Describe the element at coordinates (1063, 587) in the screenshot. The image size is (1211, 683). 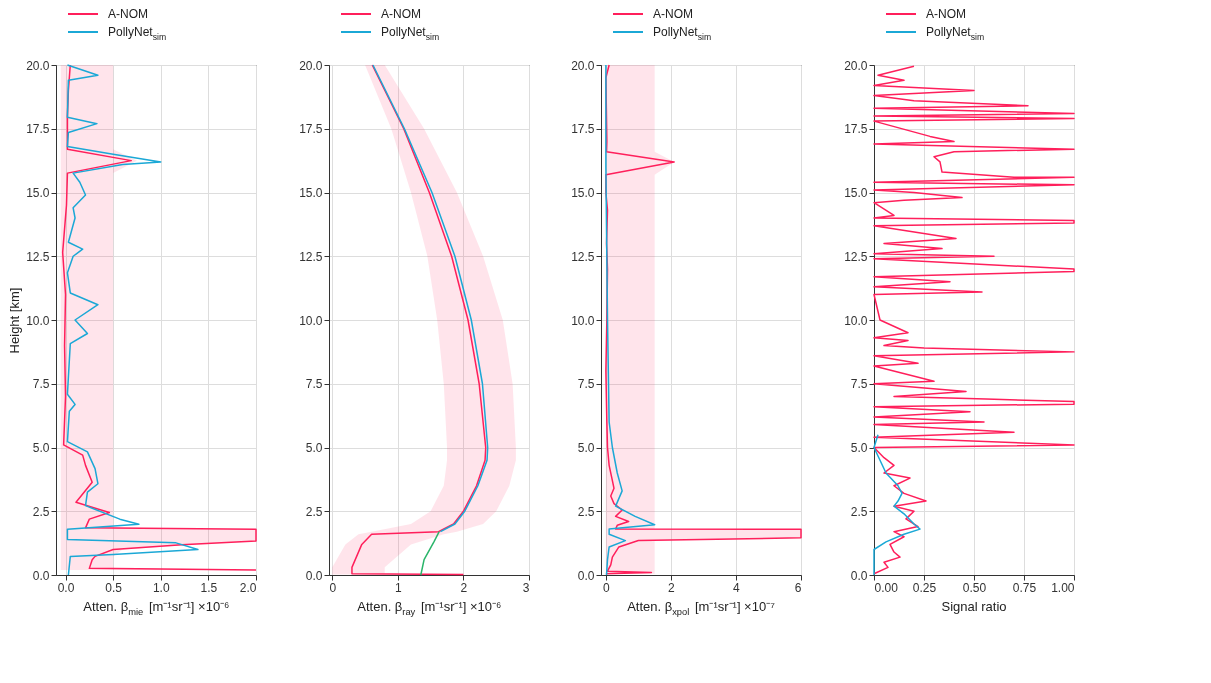
I see `x-tick-label: 1.00` at that location.